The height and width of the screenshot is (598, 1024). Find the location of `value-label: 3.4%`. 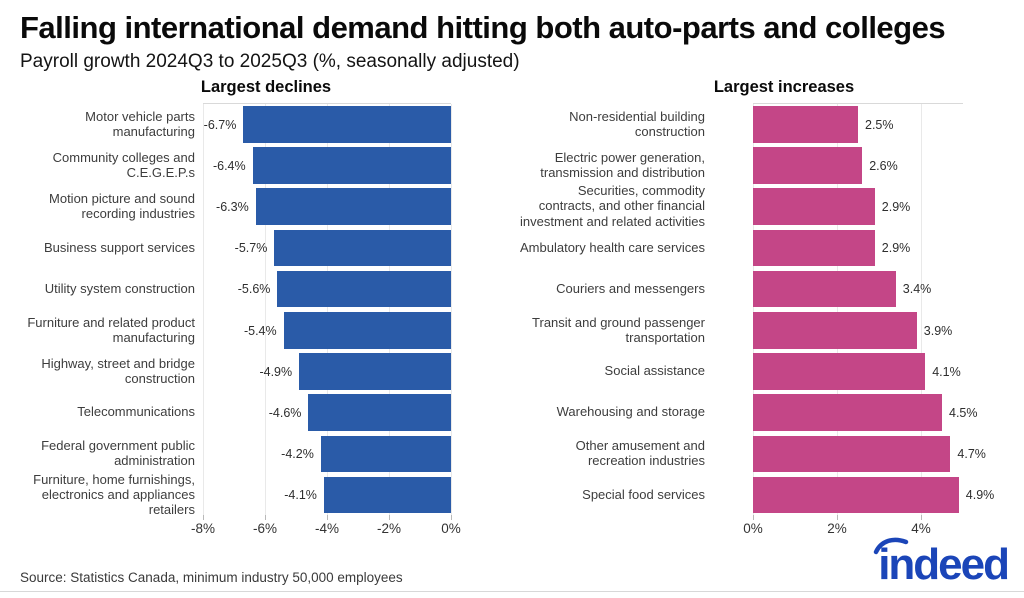

value-label: 3.4% is located at coordinates (917, 289).